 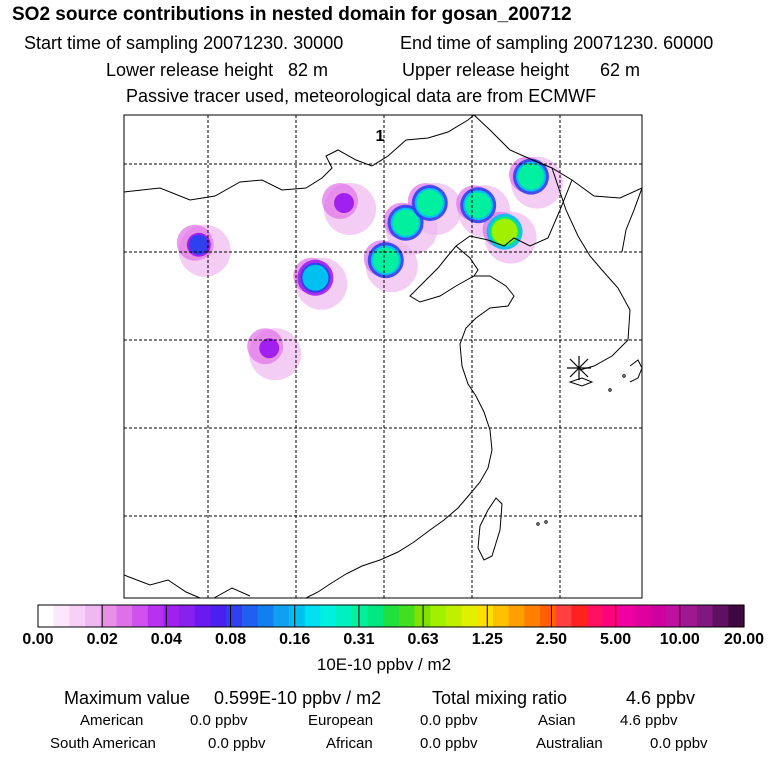 What do you see at coordinates (500, 698) in the screenshot?
I see `total-mixing-label: Total mixing ratio` at bounding box center [500, 698].